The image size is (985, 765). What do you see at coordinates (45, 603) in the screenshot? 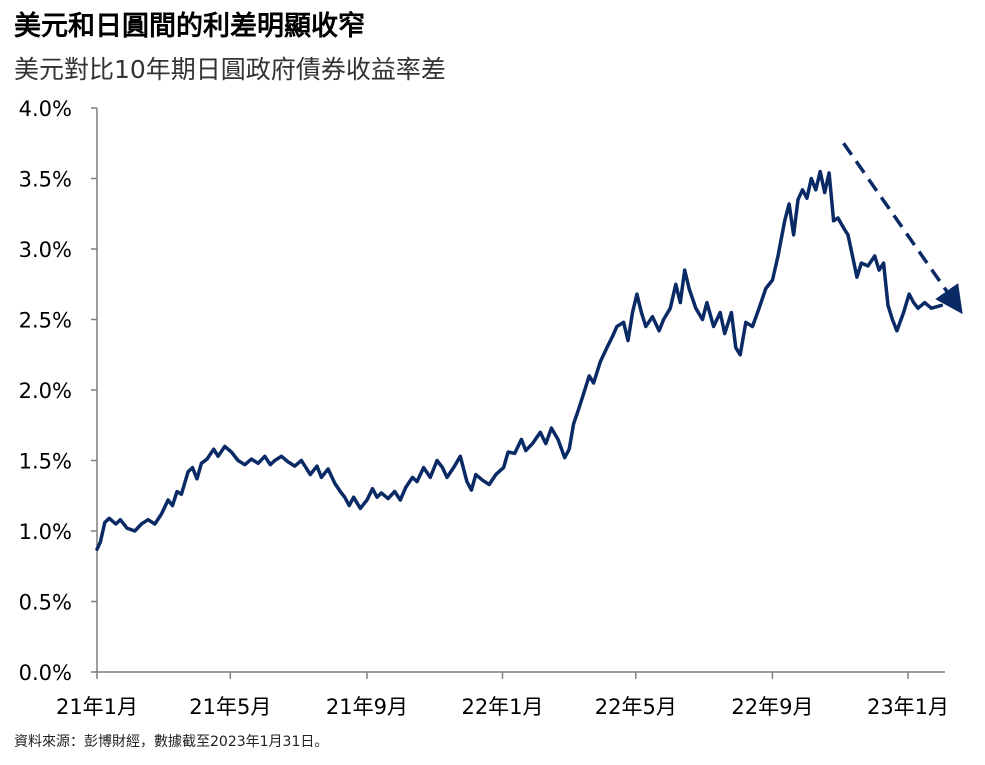
I see `y-tick-label: 0.5%` at bounding box center [45, 603].